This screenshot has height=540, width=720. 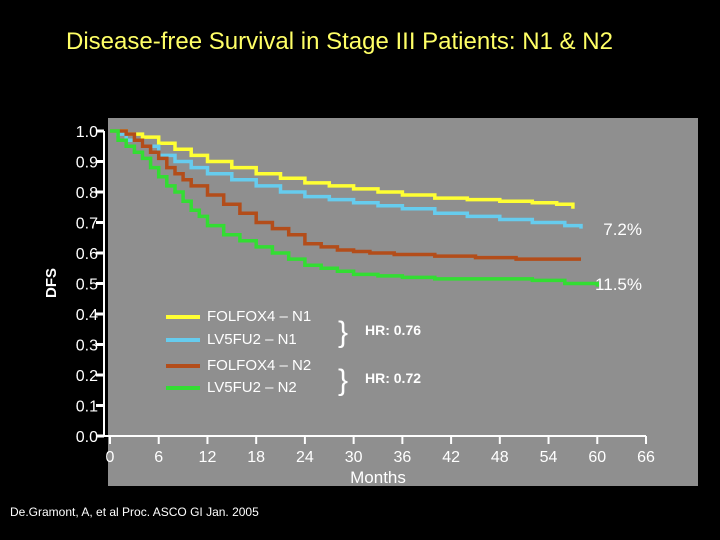 What do you see at coordinates (305, 457) in the screenshot?
I see `x-tick-label: 24` at bounding box center [305, 457].